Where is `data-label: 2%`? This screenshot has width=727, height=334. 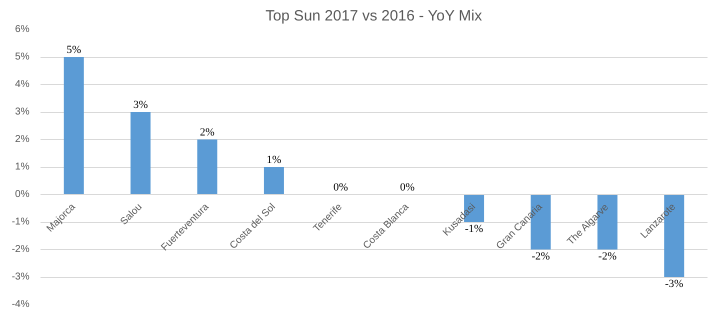
data-label: 2% is located at coordinates (207, 132).